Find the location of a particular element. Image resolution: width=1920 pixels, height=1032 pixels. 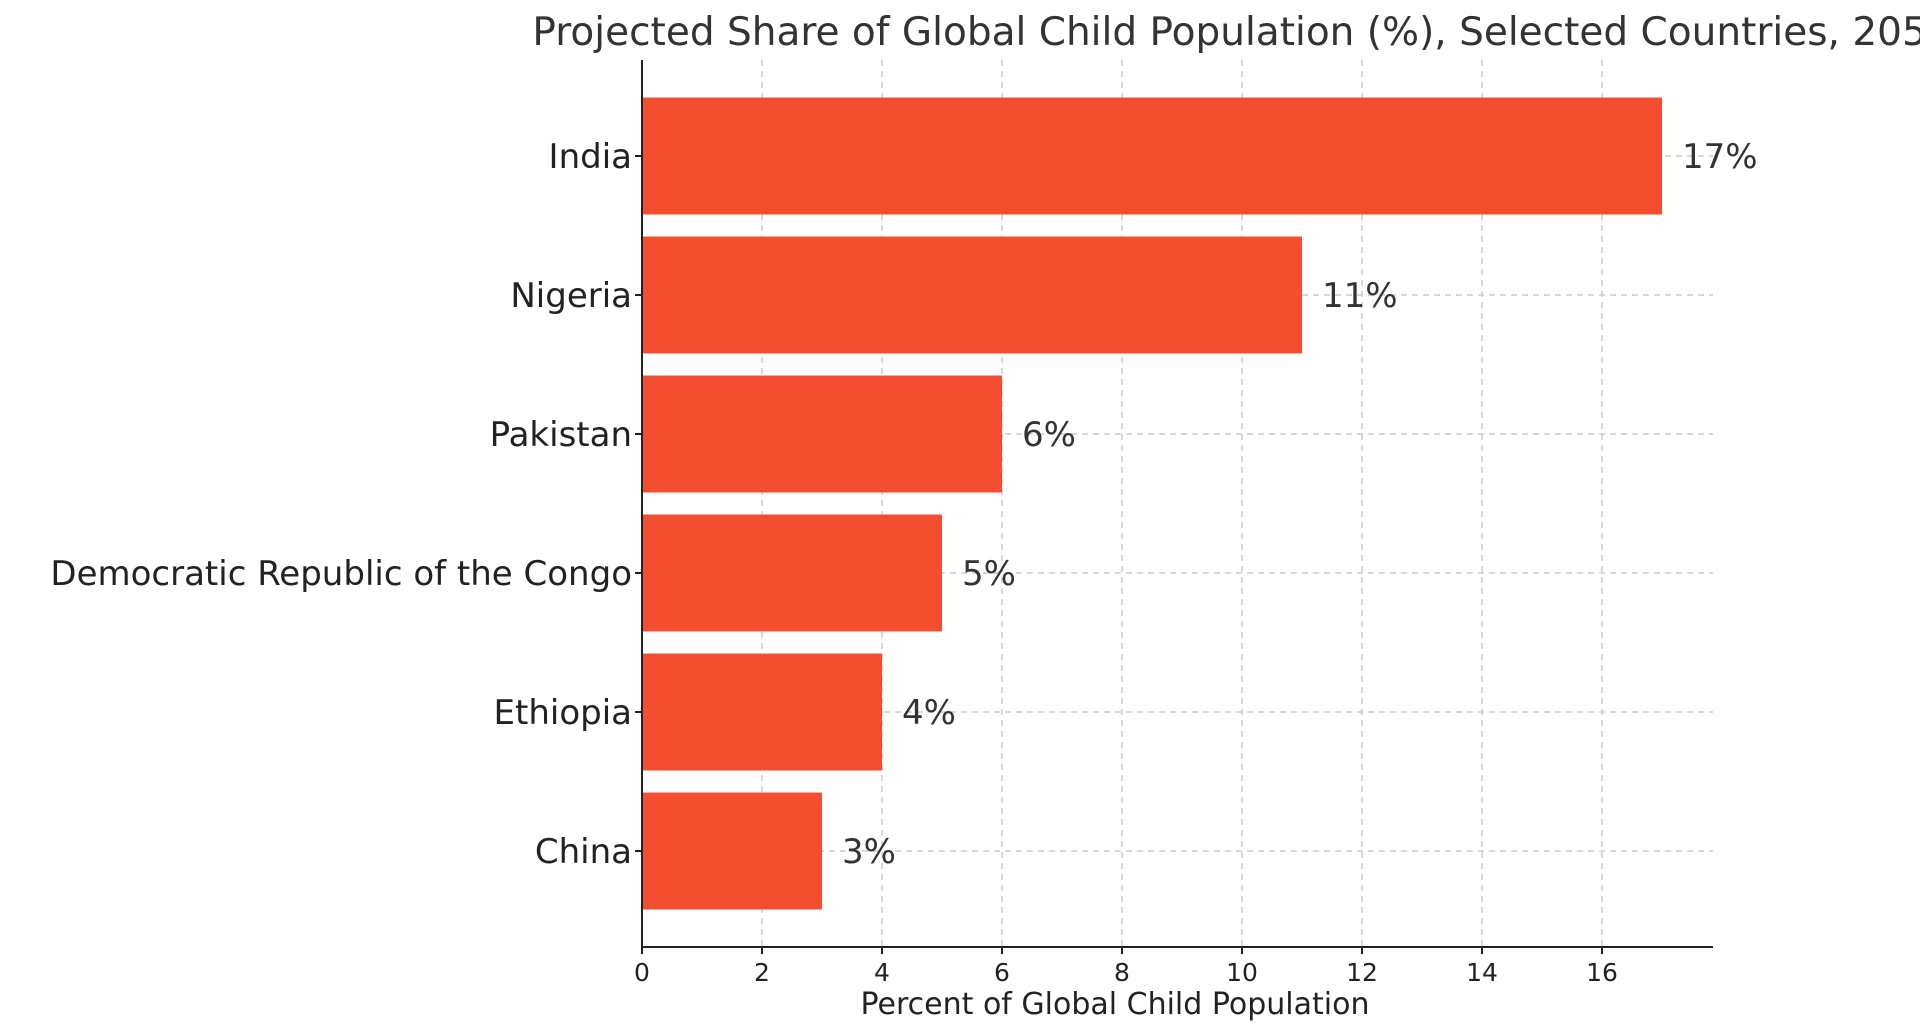

x-tick-label: 10 is located at coordinates (1242, 972).